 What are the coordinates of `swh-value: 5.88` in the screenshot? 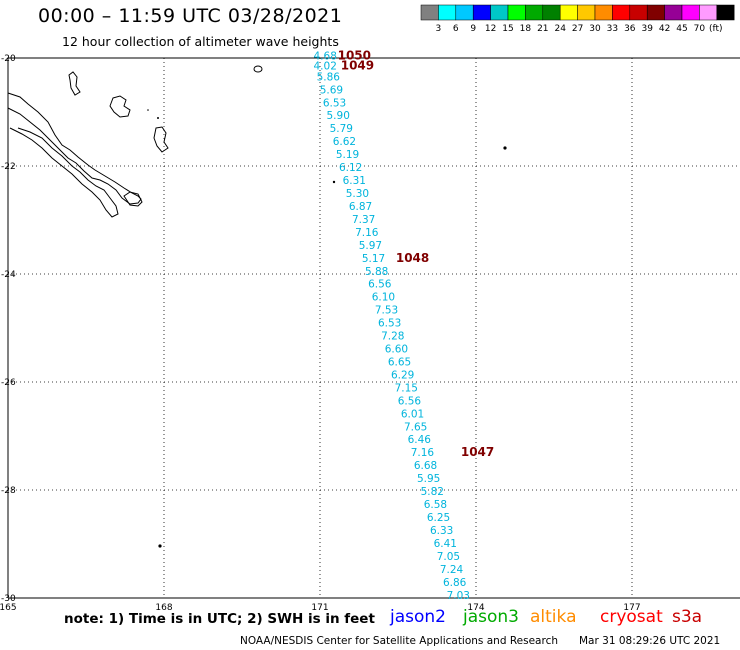 It's located at (376, 272).